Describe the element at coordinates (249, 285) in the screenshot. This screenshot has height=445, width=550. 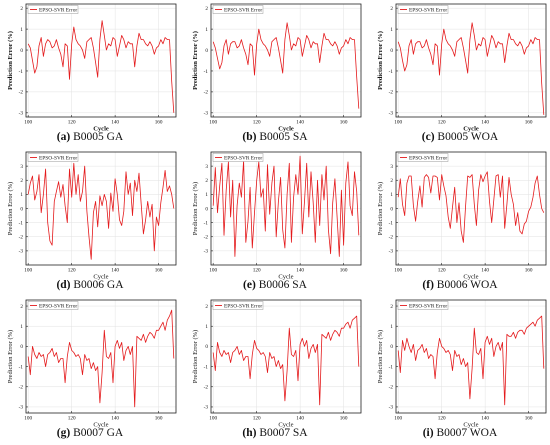
I see `panel-caption-tag: (e)` at that location.